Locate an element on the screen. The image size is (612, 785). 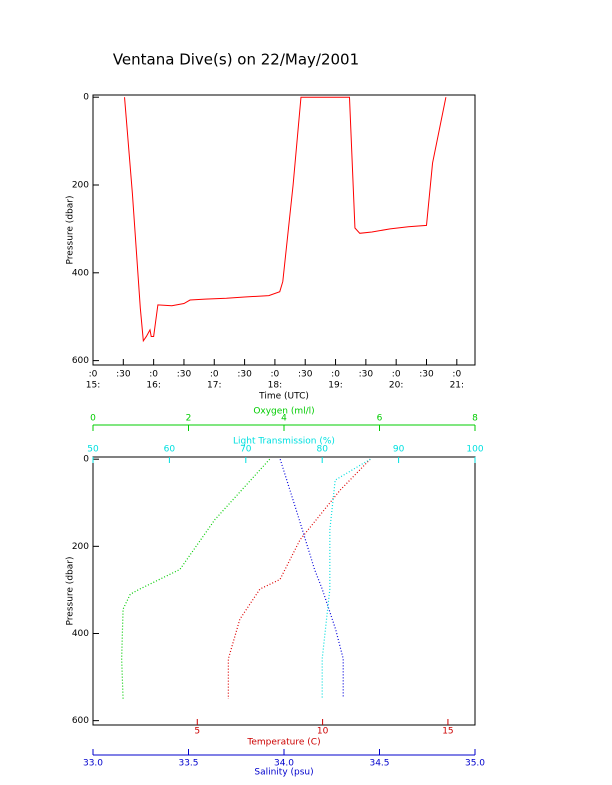
x-tick-label: 90 is located at coordinates (399, 450).